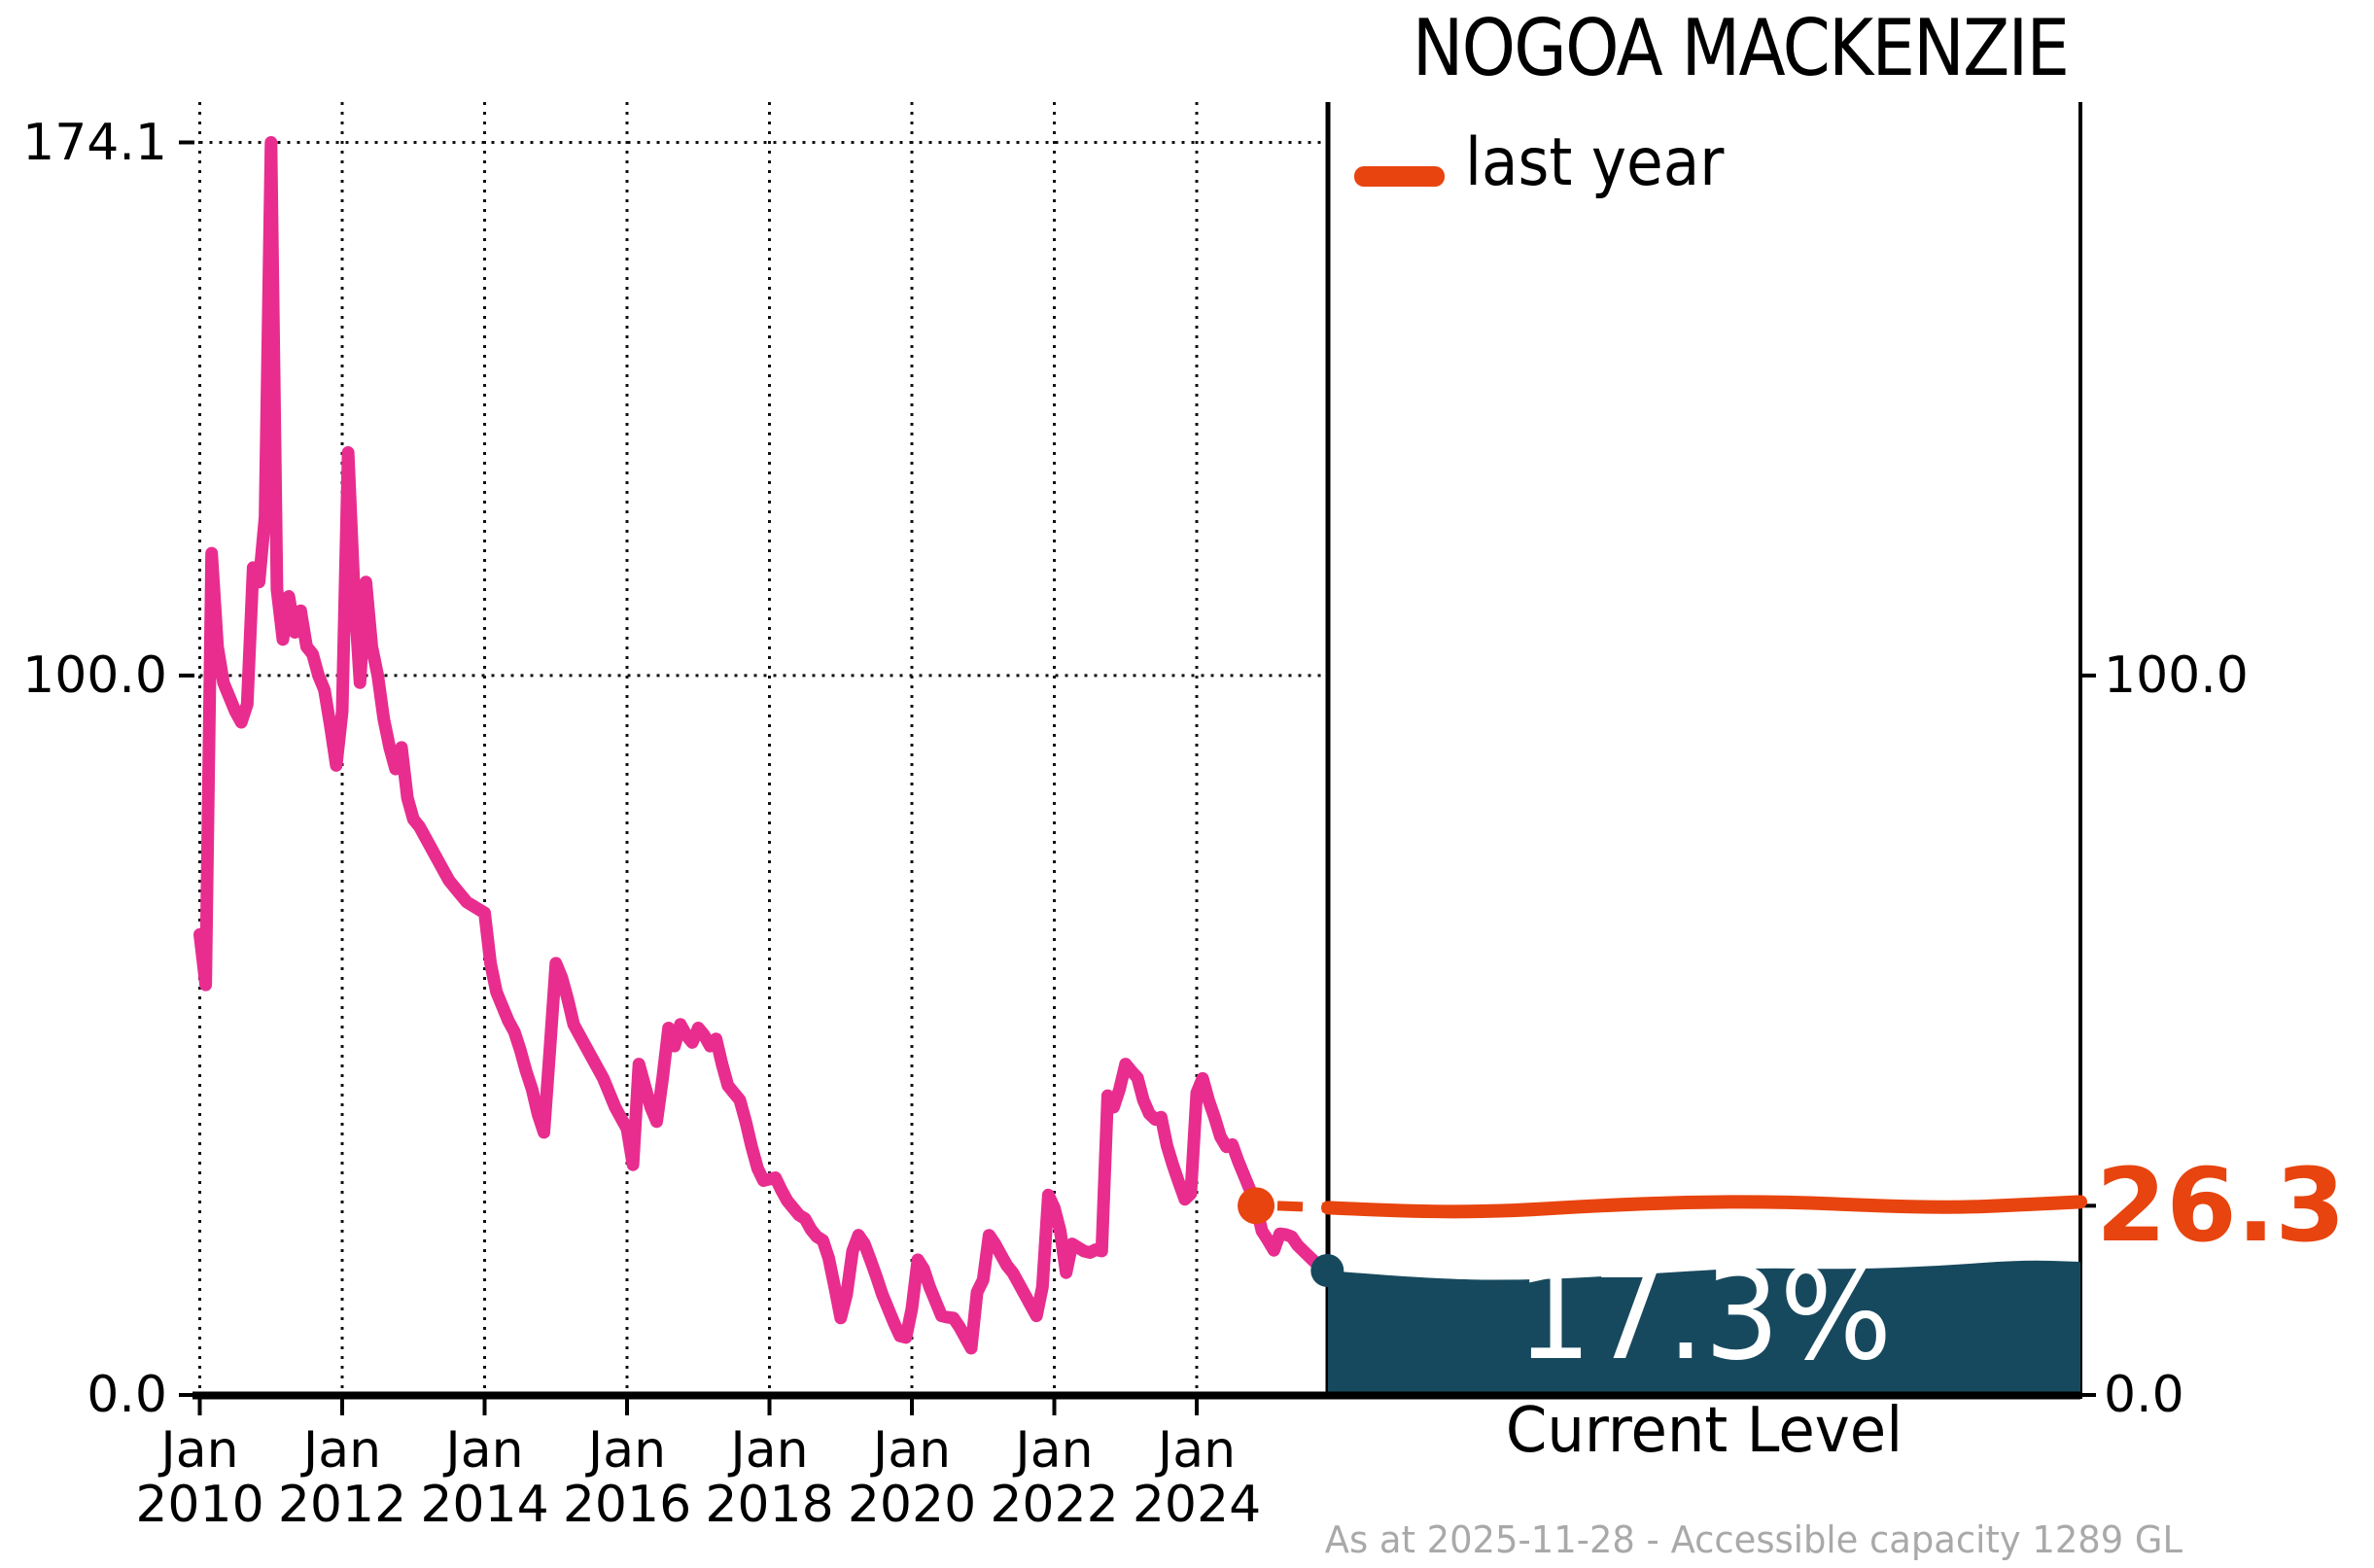 This screenshot has width=2374, height=1568. Describe the element at coordinates (1741, 48) in the screenshot. I see `page-title: NOGOA MACKENZIE` at that location.